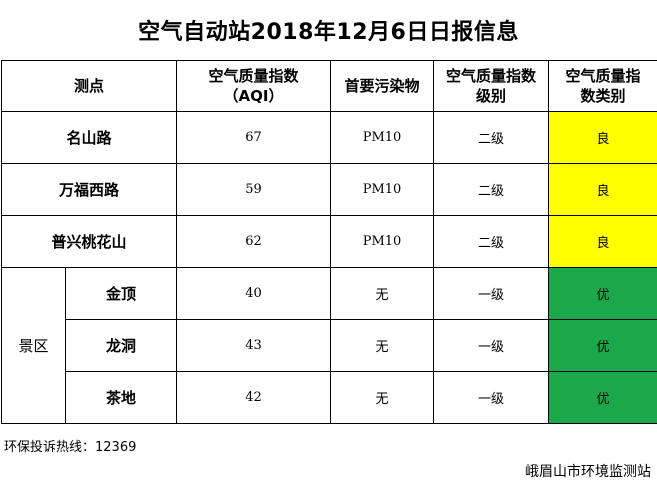  What do you see at coordinates (603, 76) in the screenshot?
I see `header-category-line1: 空气质量指` at bounding box center [603, 76].